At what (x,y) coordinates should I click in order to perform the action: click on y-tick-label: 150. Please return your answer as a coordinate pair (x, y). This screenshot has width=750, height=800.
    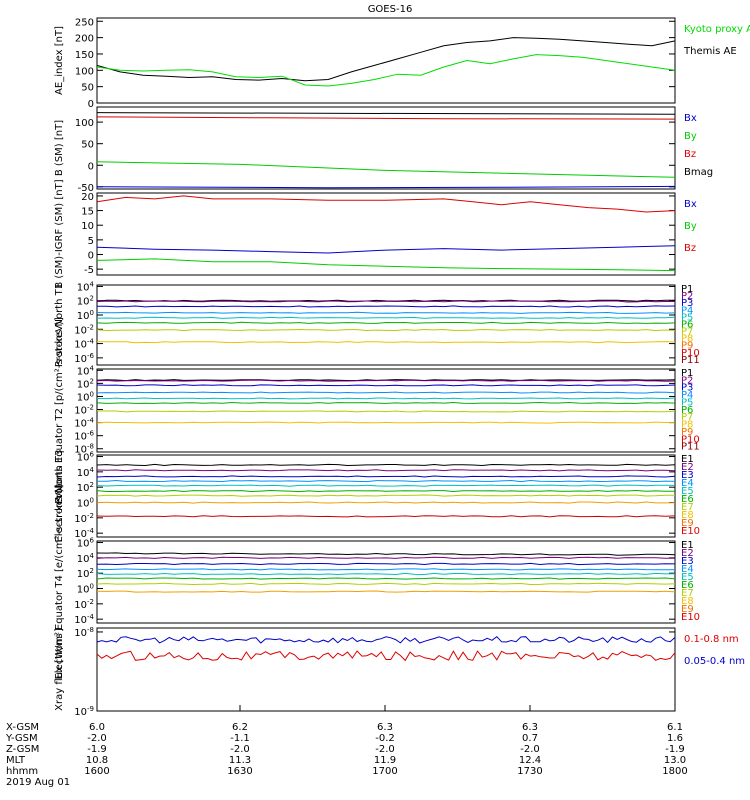
    Looking at the image, I should click on (84, 55).